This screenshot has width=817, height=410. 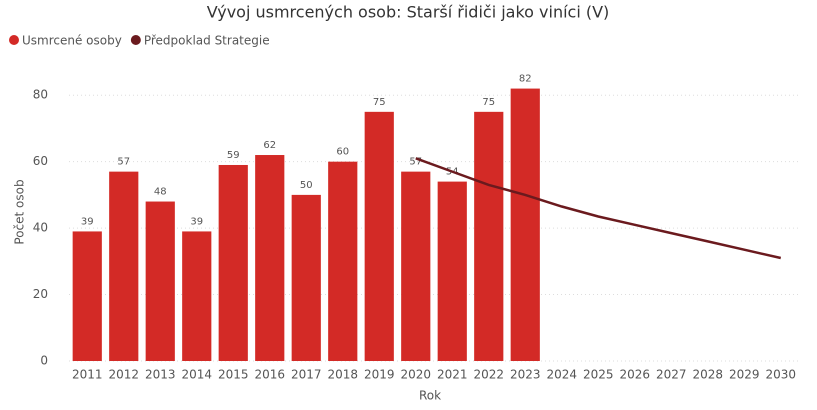 What do you see at coordinates (488, 375) in the screenshot?
I see `x-tick-label: 2022` at bounding box center [488, 375].